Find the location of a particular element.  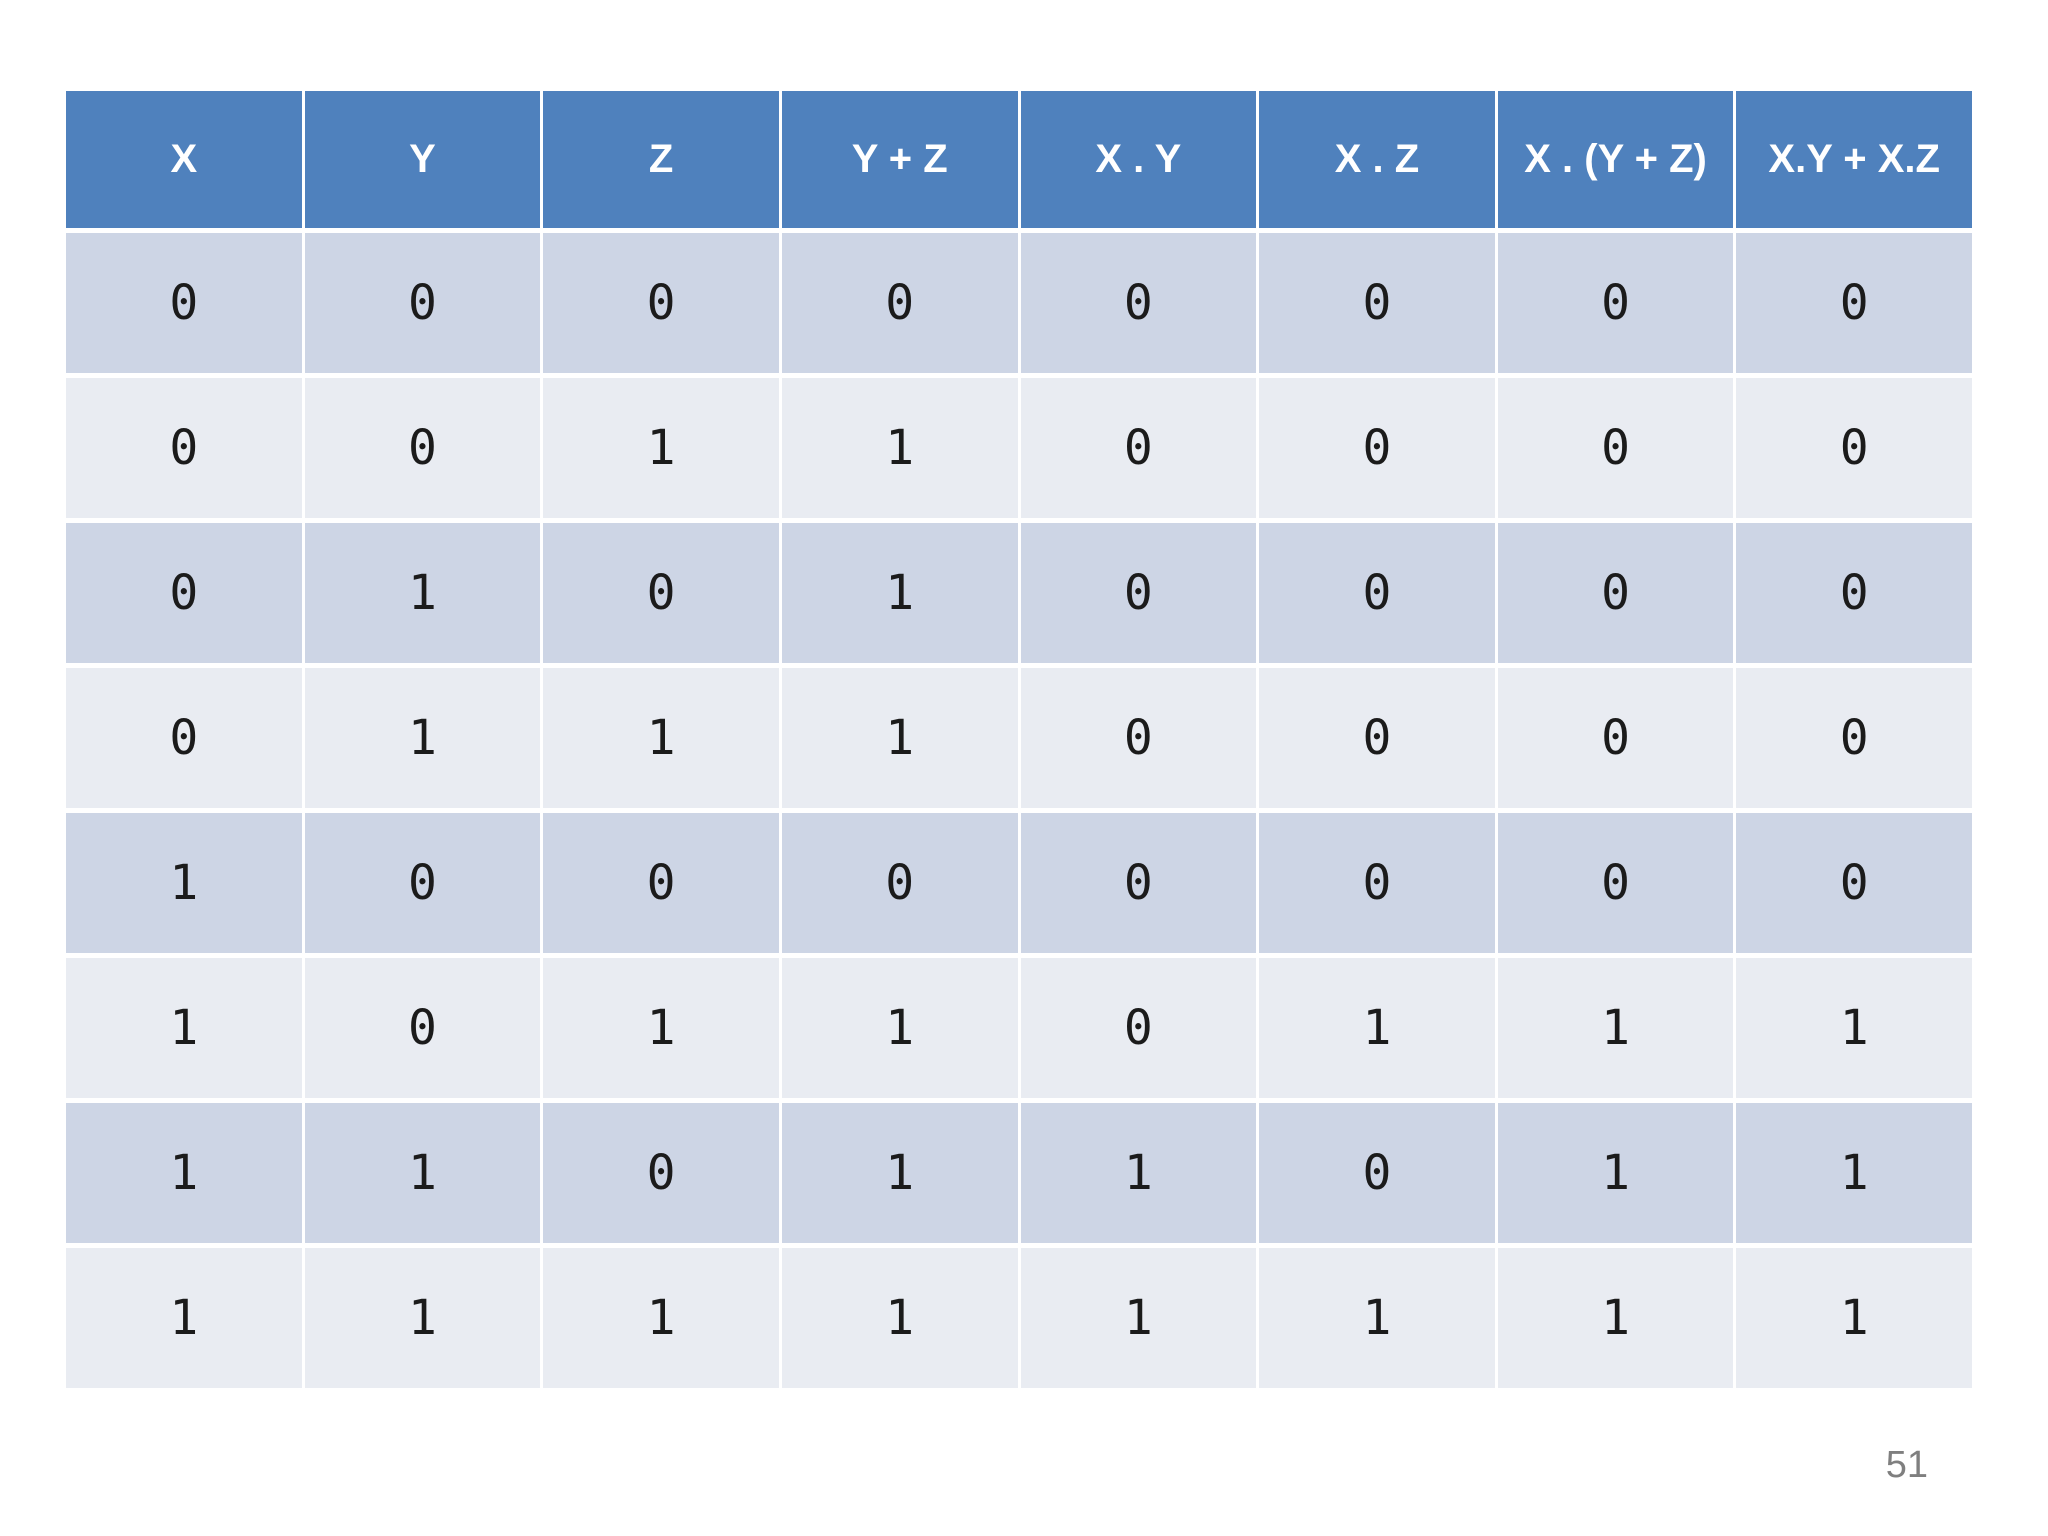

column-header: X is located at coordinates (184, 159).